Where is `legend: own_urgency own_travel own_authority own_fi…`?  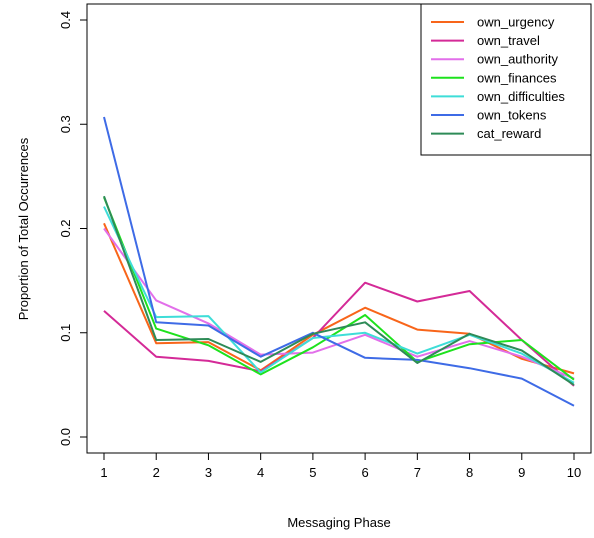 legend: own_urgency own_travel own_authority own_fi… is located at coordinates (506, 79).